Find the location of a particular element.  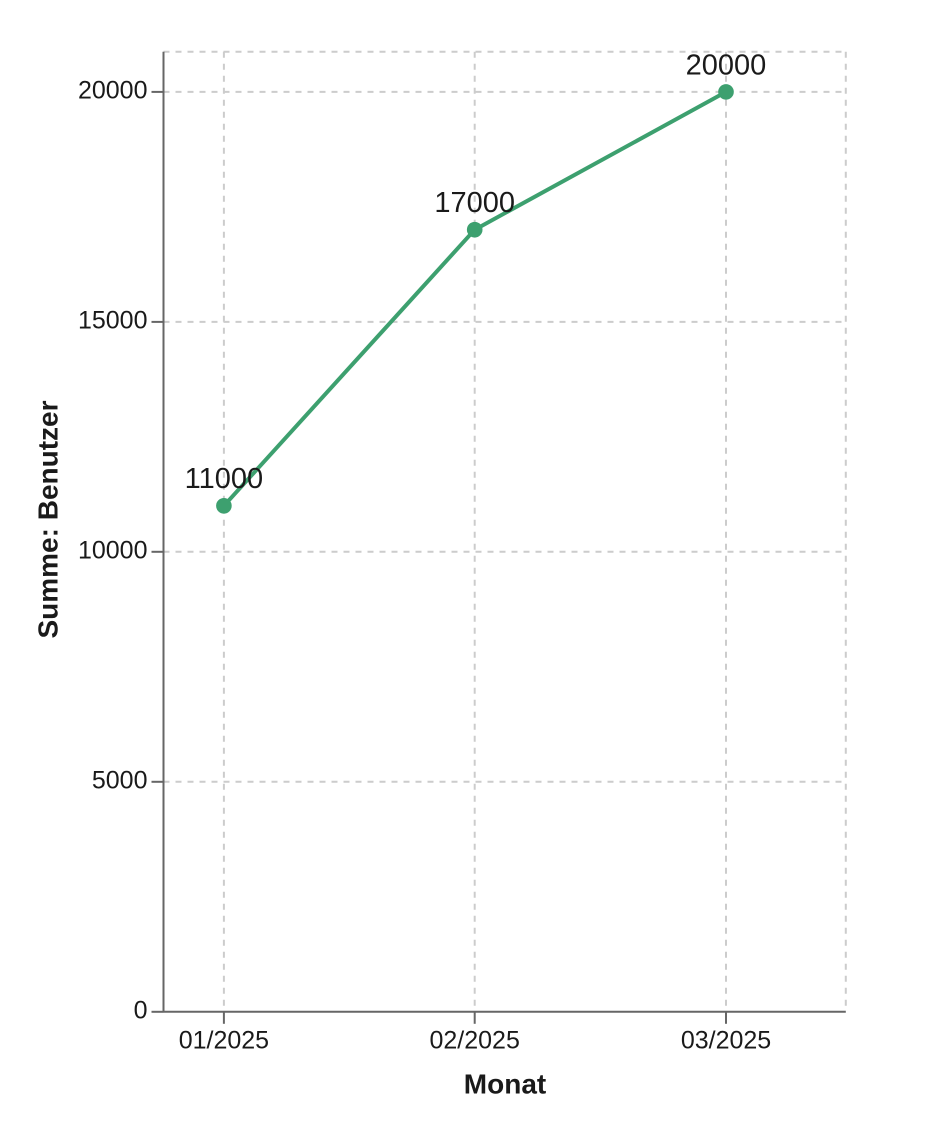

svg-text: 10000 is located at coordinates (113, 550).